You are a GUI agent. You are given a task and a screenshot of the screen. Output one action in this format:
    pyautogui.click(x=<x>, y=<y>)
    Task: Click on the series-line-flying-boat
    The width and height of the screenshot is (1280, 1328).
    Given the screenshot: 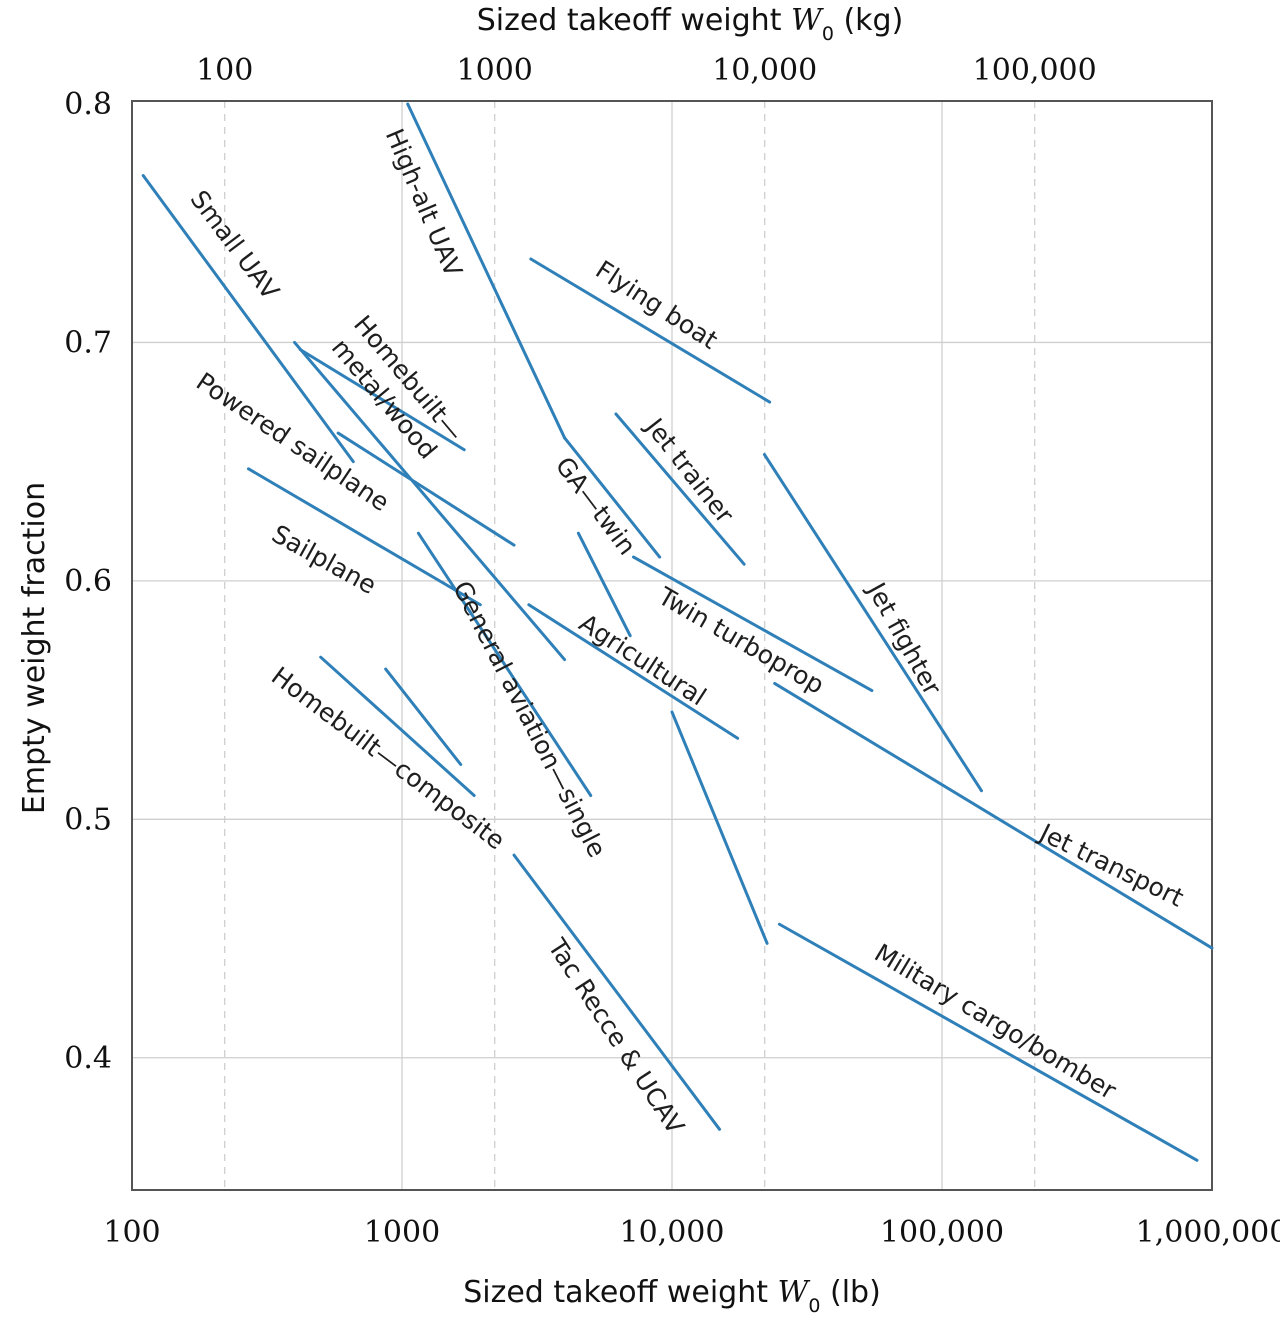 What is the action you would take?
    pyautogui.click(x=650, y=330)
    